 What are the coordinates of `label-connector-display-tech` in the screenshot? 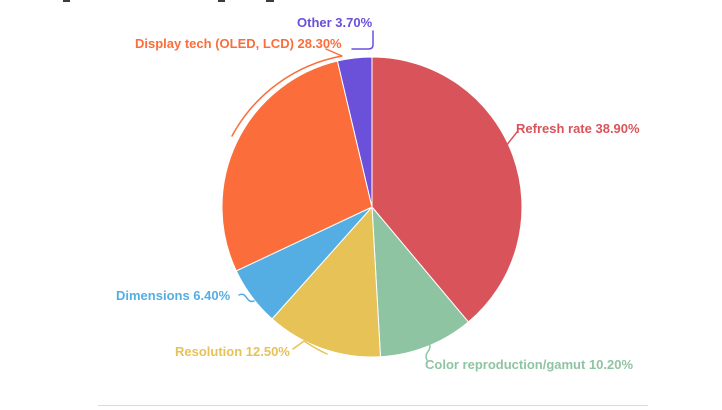 It's located at (287, 92).